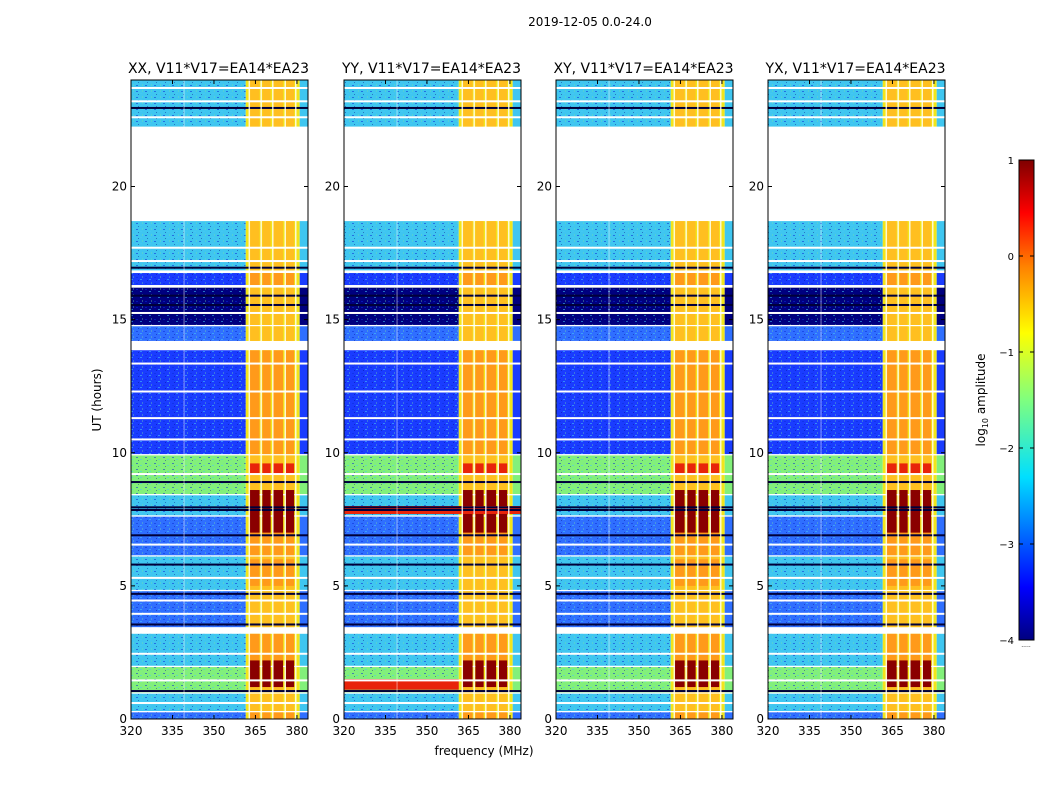  Describe the element at coordinates (544, 187) in the screenshot. I see `panel-2-ytick-label: 20` at that location.